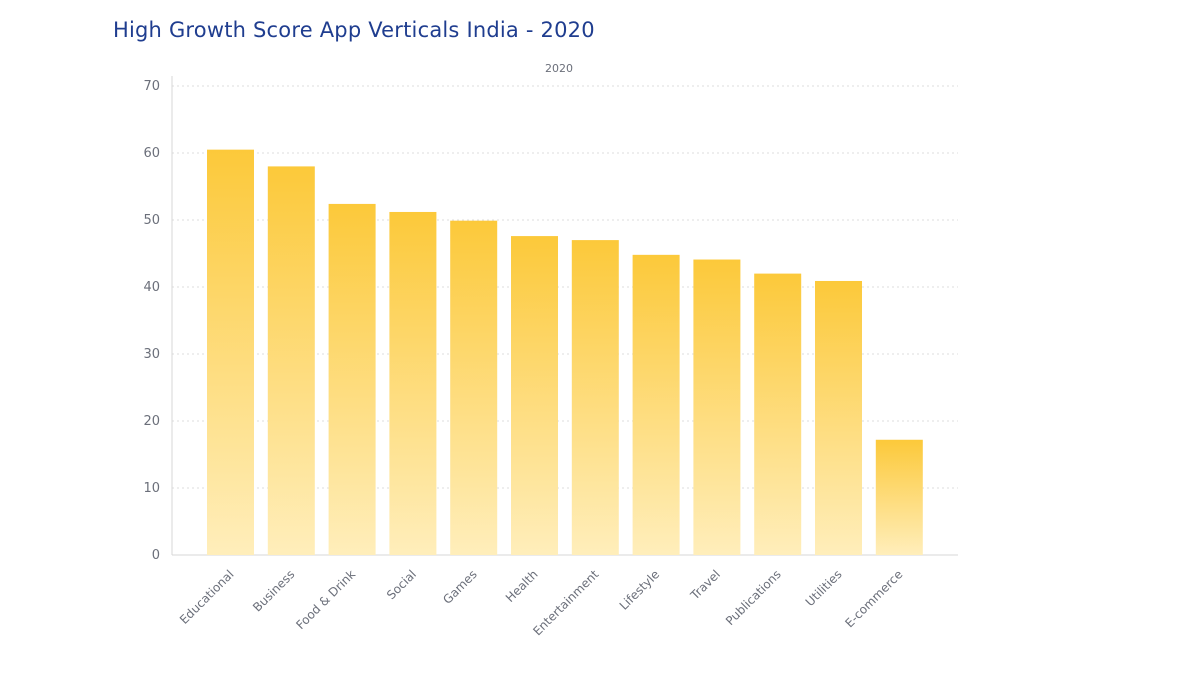 The width and height of the screenshot is (1200, 675). What do you see at coordinates (824, 588) in the screenshot?
I see `x-tick-label: Utilities` at bounding box center [824, 588].